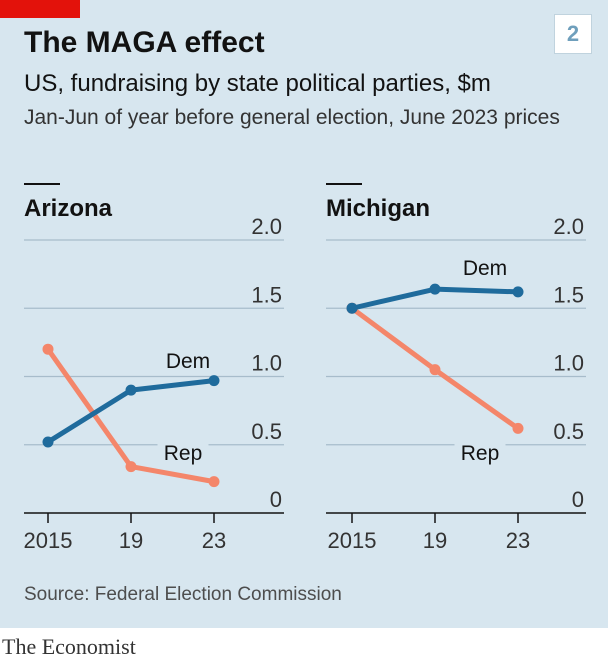 This screenshot has width=608, height=662. Describe the element at coordinates (378, 208) in the screenshot. I see `panel-title: Michigan` at that location.